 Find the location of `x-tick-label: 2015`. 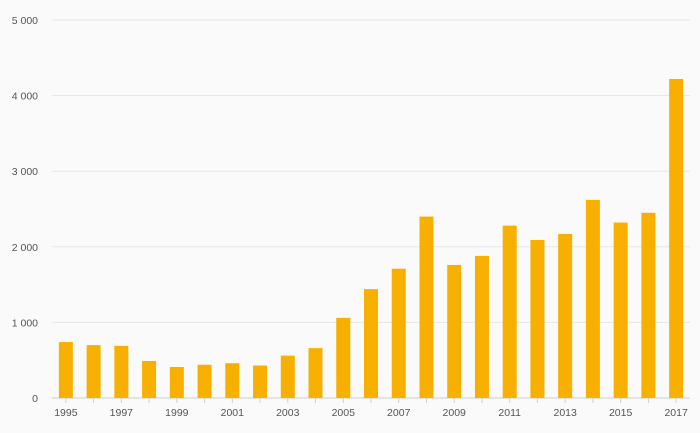

x-tick-label: 2015 is located at coordinates (621, 413).